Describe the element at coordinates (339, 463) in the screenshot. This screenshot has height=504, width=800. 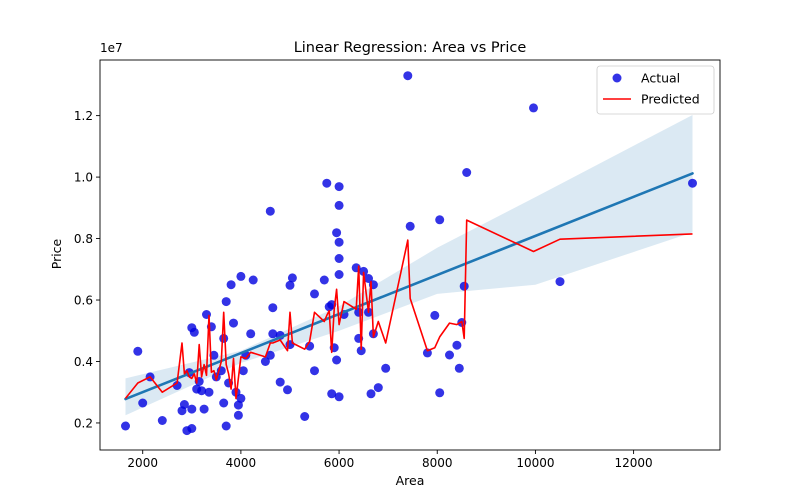
I see `x-tick-label: 6000` at that location.